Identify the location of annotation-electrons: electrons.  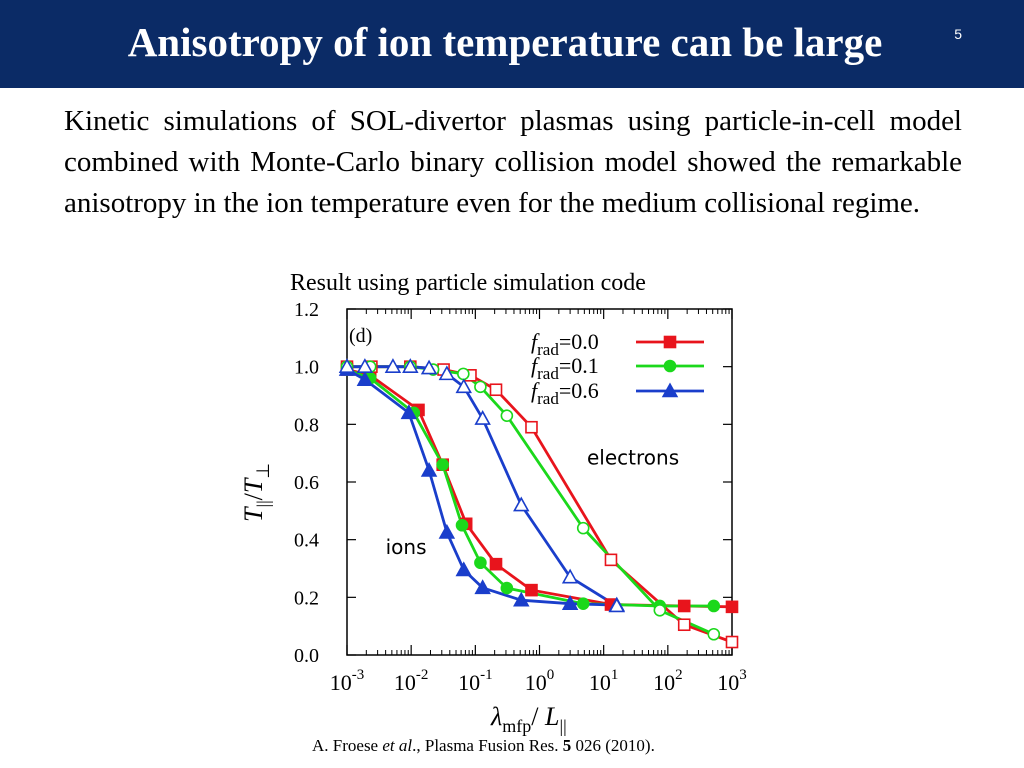
(633, 458).